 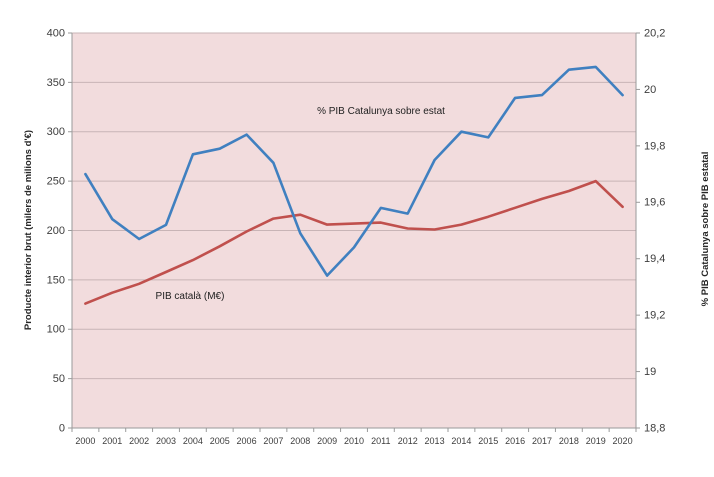 I want to click on right-axis-tick-label: 19, so click(x=650, y=372).